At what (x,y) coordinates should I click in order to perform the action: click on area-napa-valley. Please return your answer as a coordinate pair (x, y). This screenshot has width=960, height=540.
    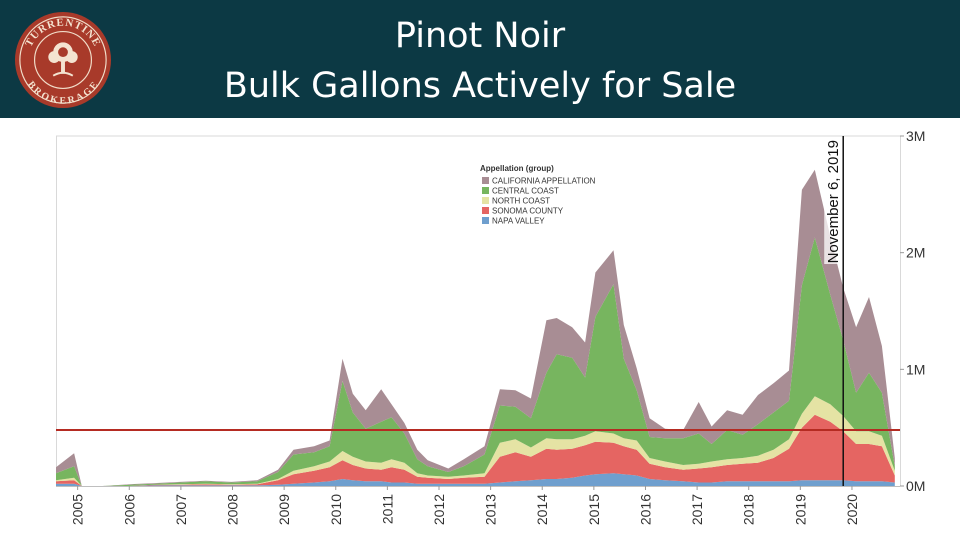
    Looking at the image, I should click on (475, 479).